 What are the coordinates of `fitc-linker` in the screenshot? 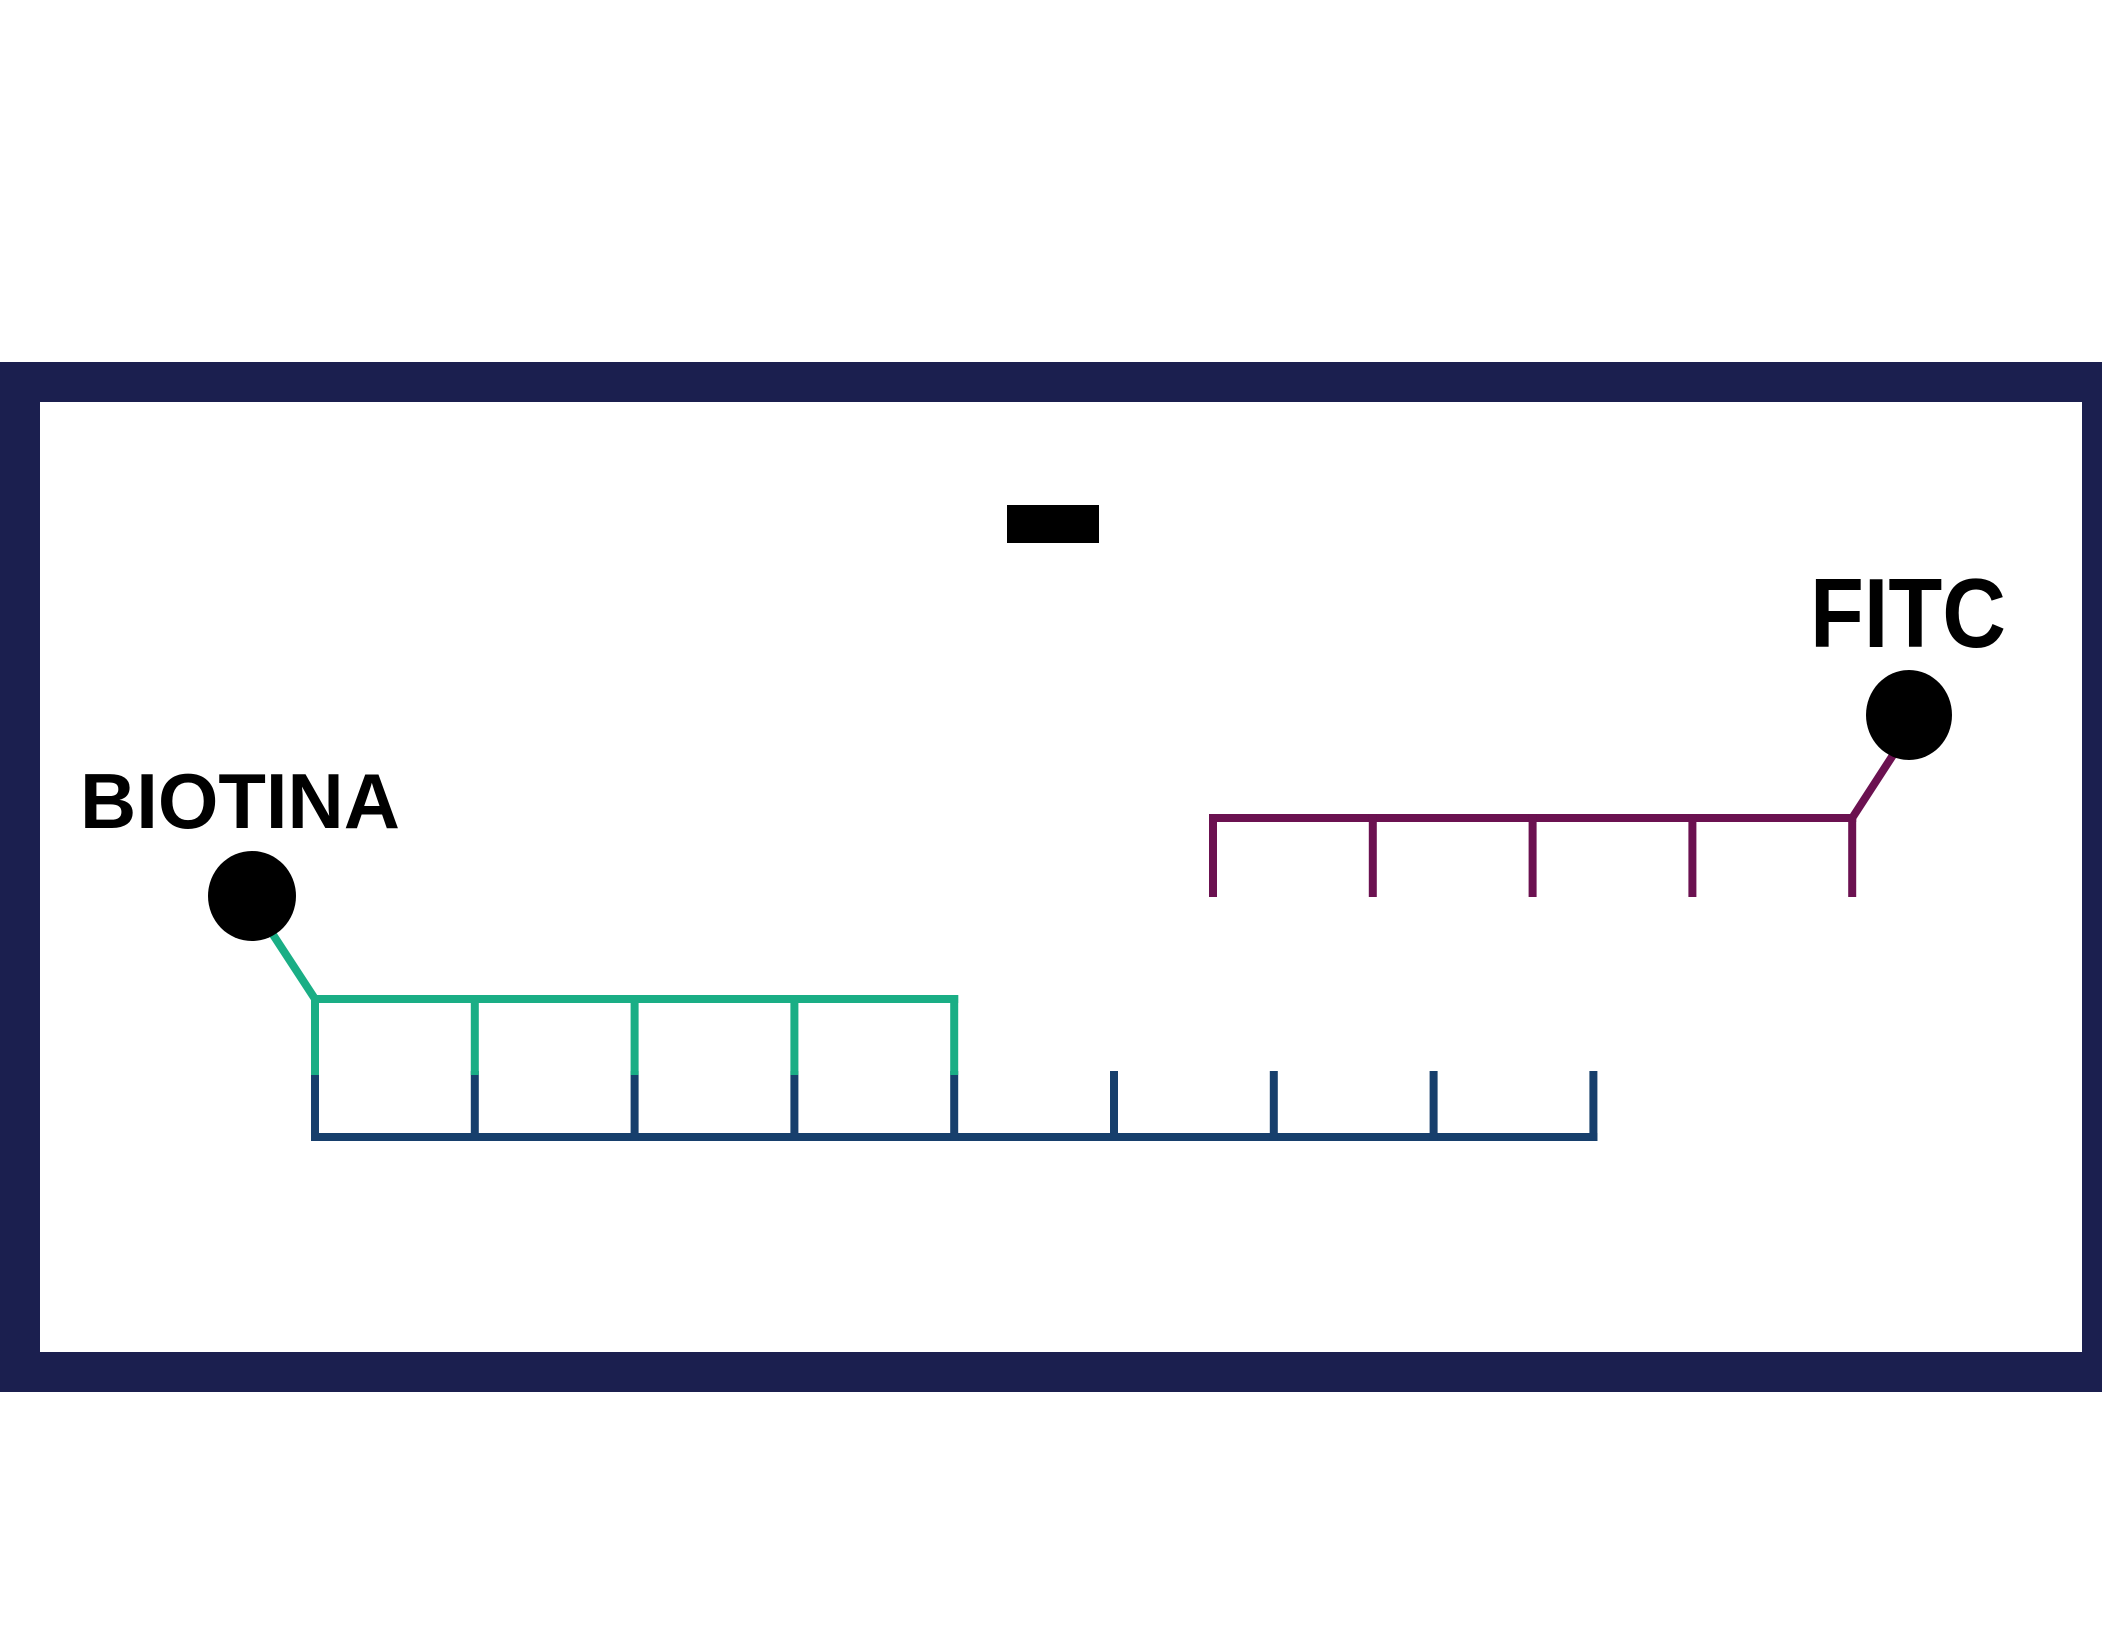 It's located at (1873, 785).